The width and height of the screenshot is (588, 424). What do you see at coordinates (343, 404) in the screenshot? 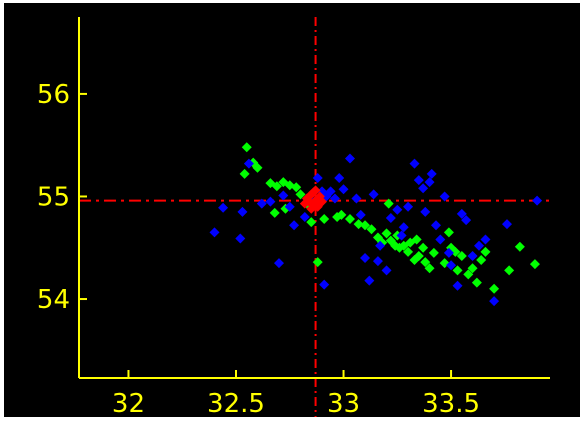
I see `x-tick-label-2: 33` at bounding box center [343, 404].